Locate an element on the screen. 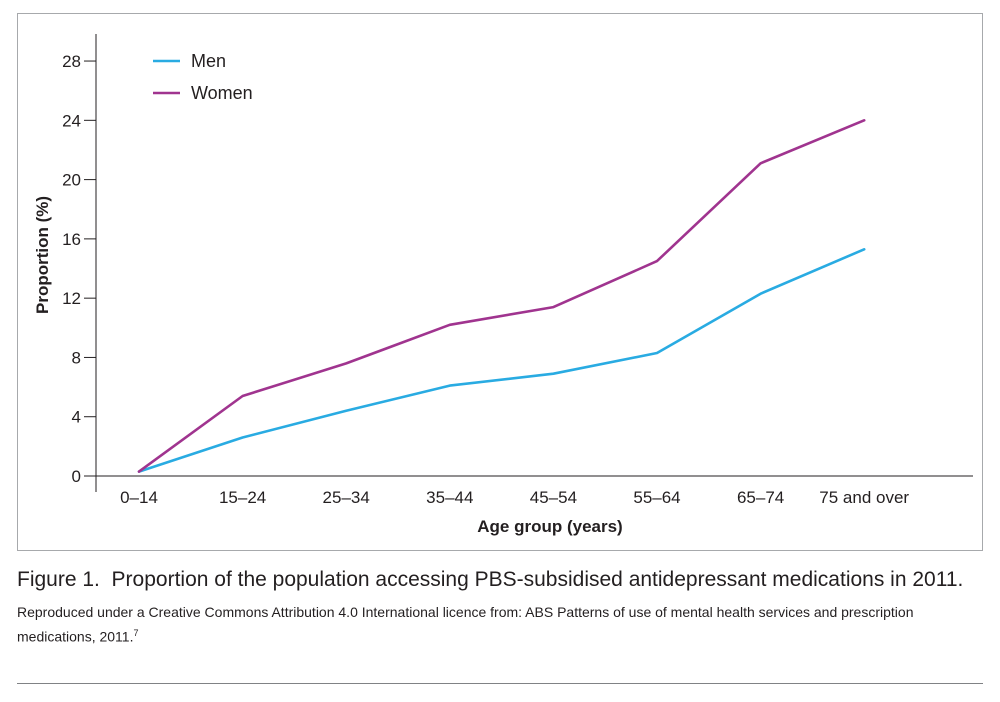 Image resolution: width=1000 pixels, height=702 pixels. y-tick-label: 16 is located at coordinates (71, 239).